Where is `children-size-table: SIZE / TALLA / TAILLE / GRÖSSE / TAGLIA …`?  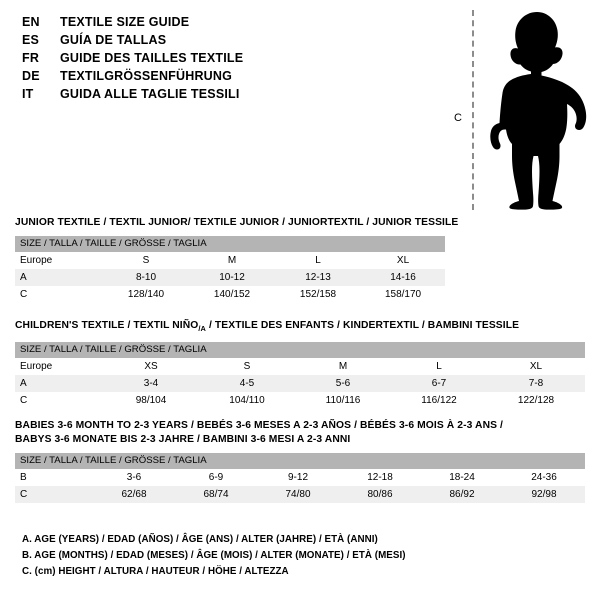 children-size-table: SIZE / TALLA / TAILLE / GRÖSSE / TAGLIA … is located at coordinates (300, 376).